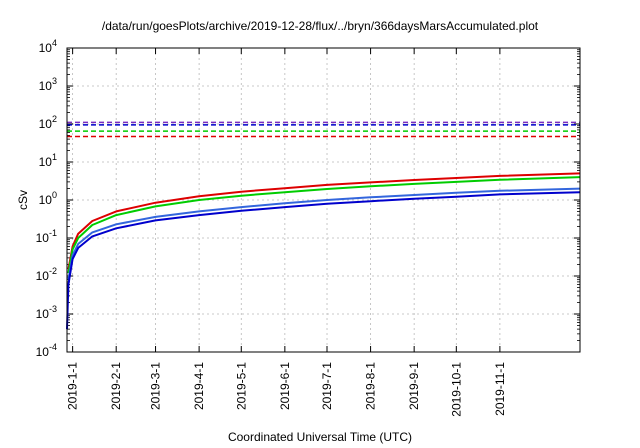  I want to click on x-tick-label: 2019-9-1, so click(414, 386).